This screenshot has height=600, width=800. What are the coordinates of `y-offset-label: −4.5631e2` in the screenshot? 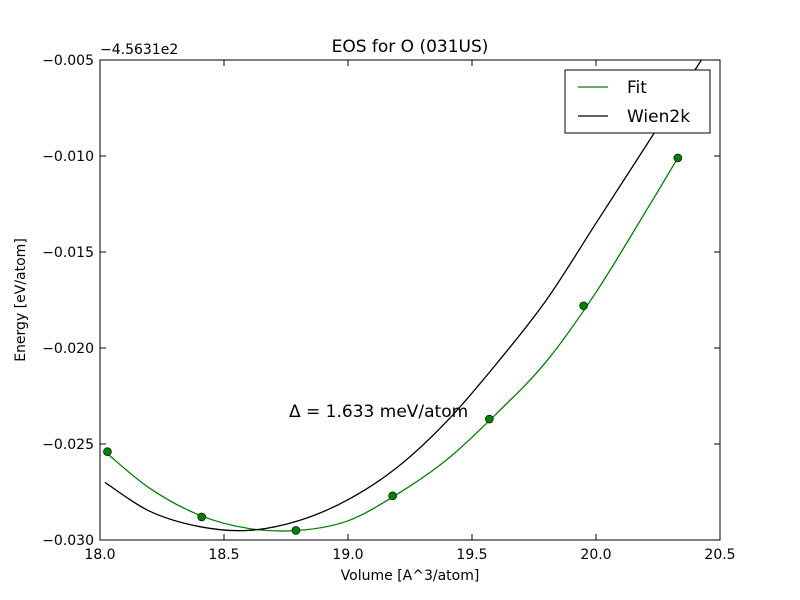 It's located at (139, 50).